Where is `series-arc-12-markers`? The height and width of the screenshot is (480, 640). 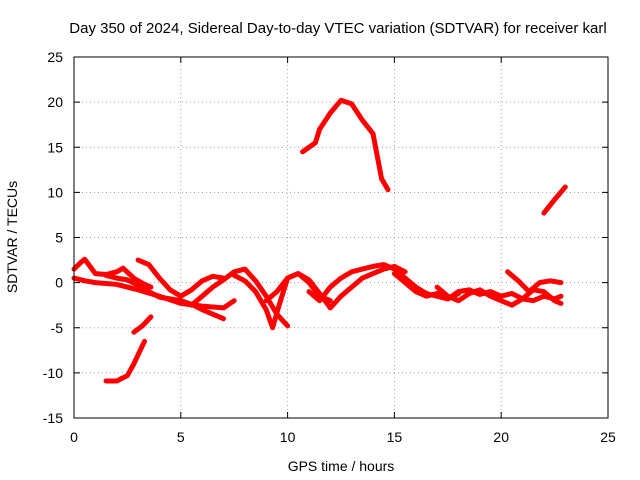
series-arc-12-markers is located at coordinates (126, 361).